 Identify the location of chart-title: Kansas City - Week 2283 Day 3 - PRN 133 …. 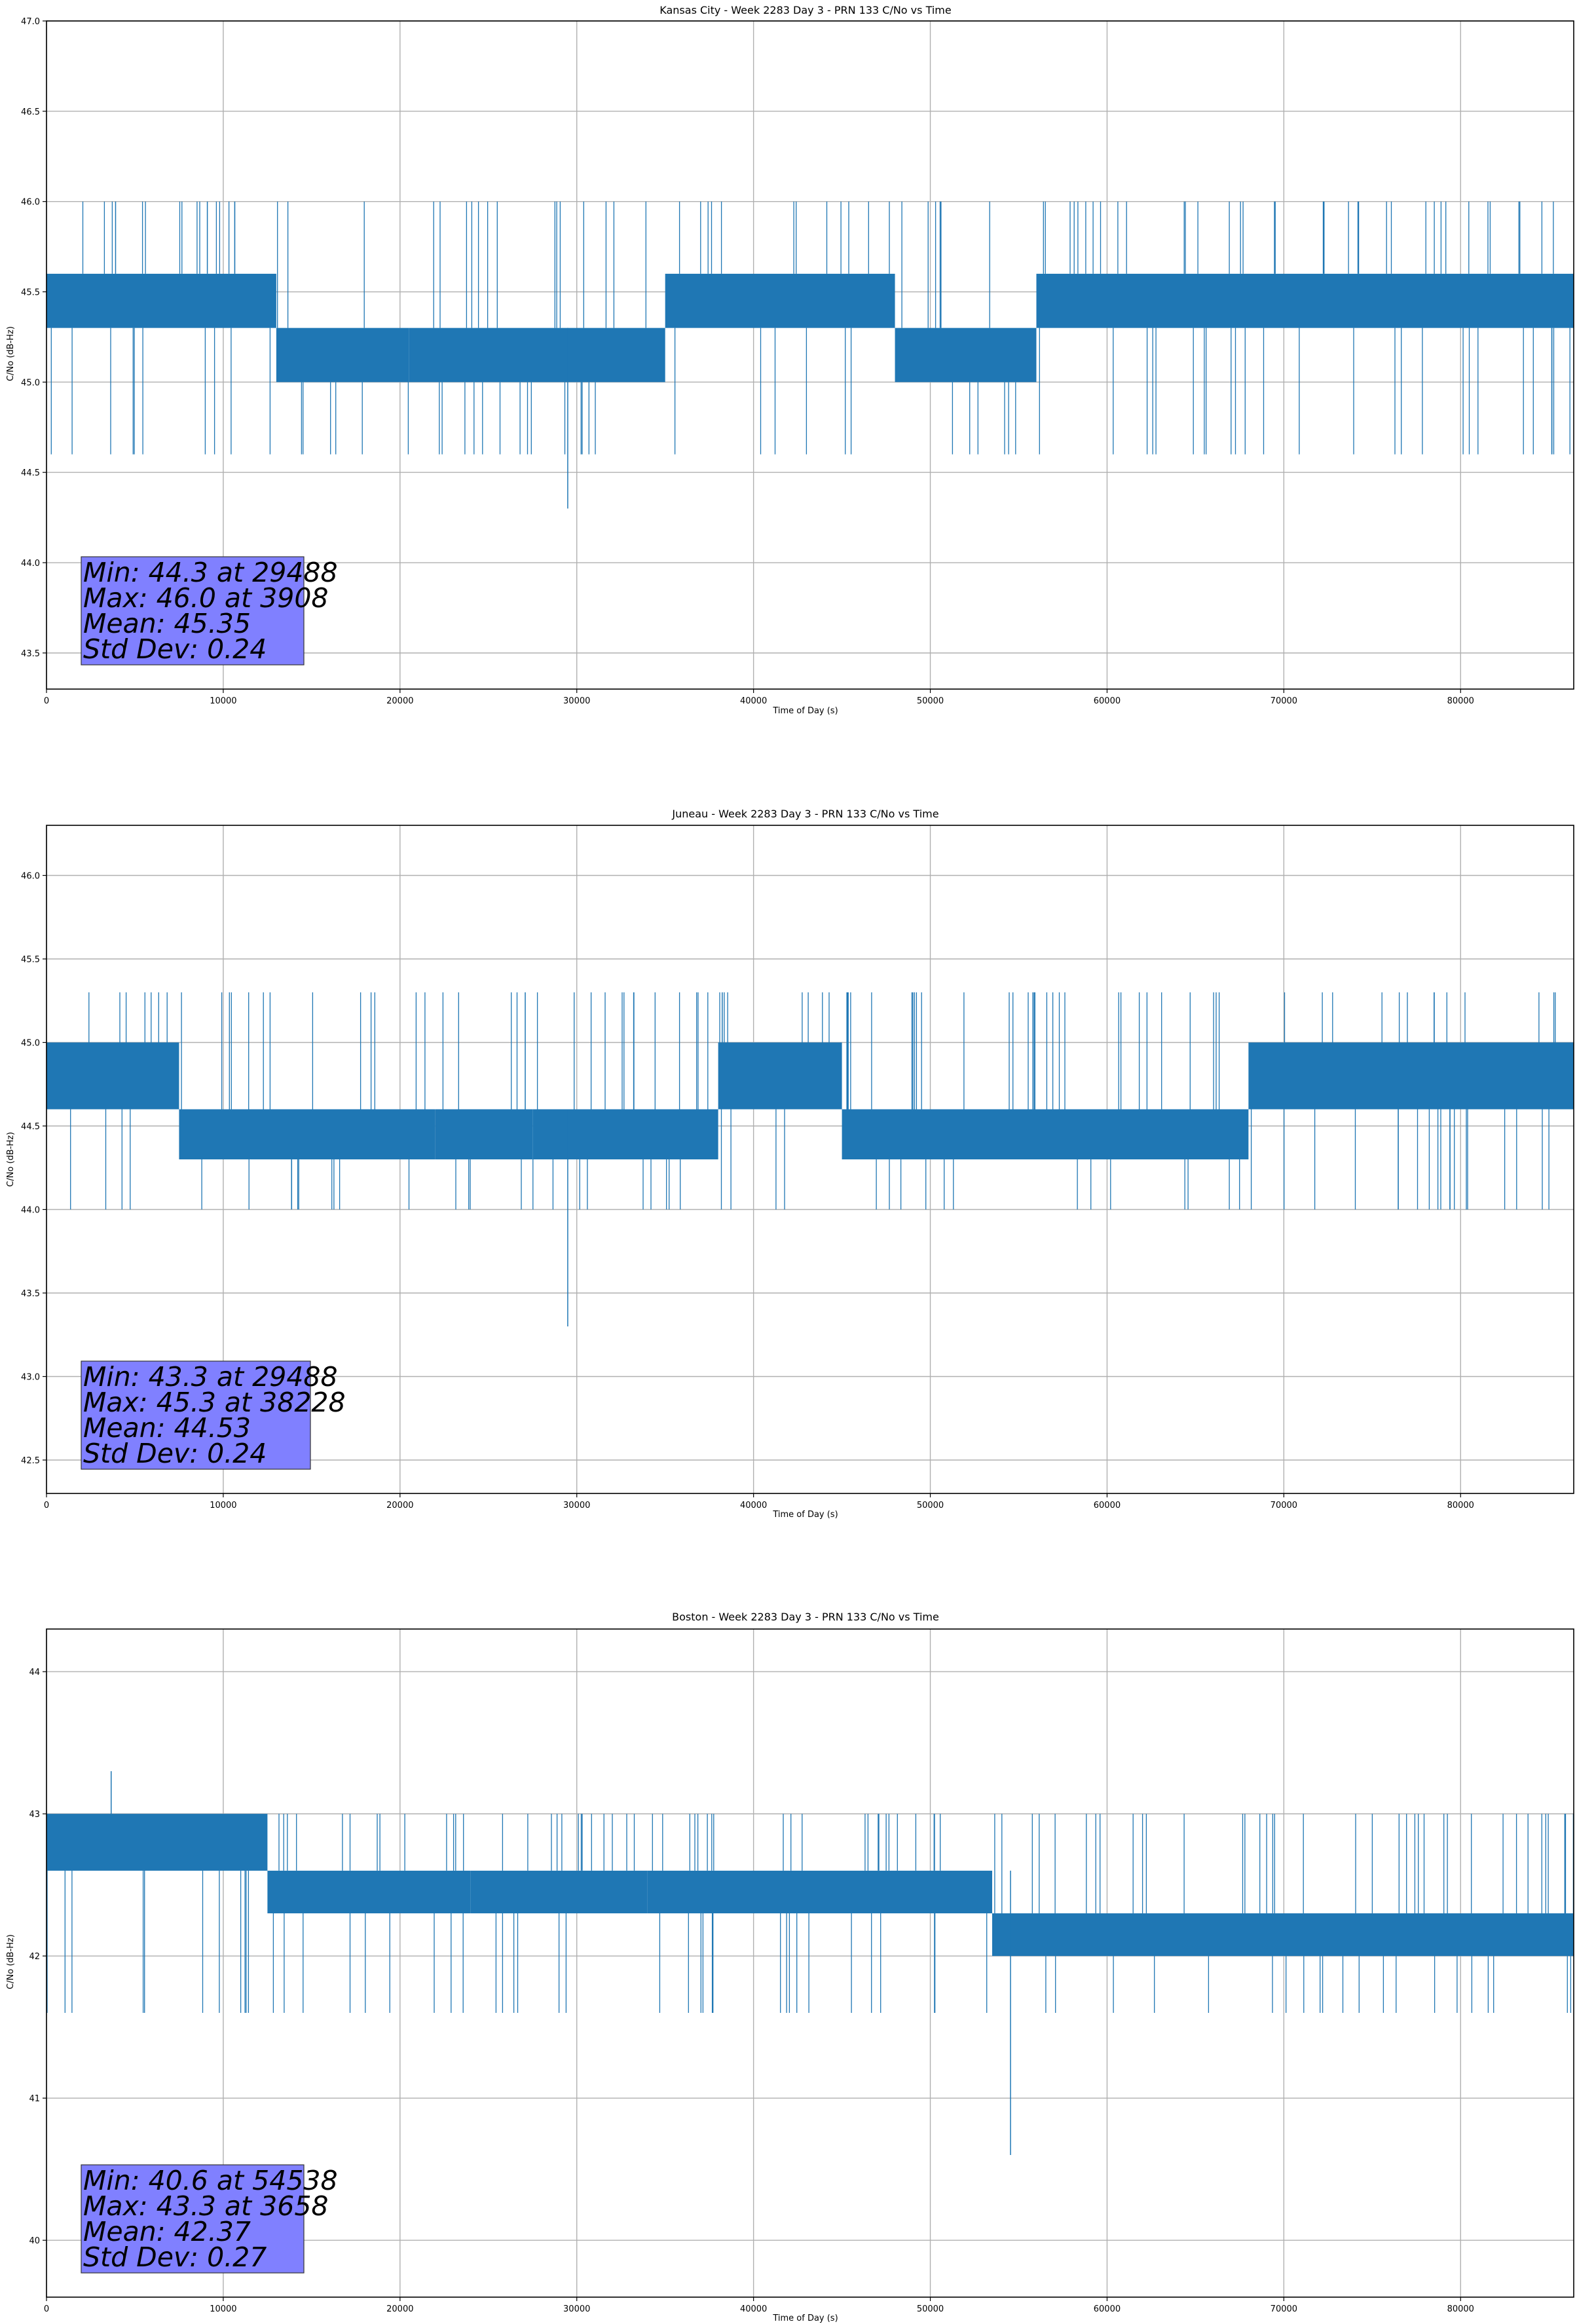
(805, 10).